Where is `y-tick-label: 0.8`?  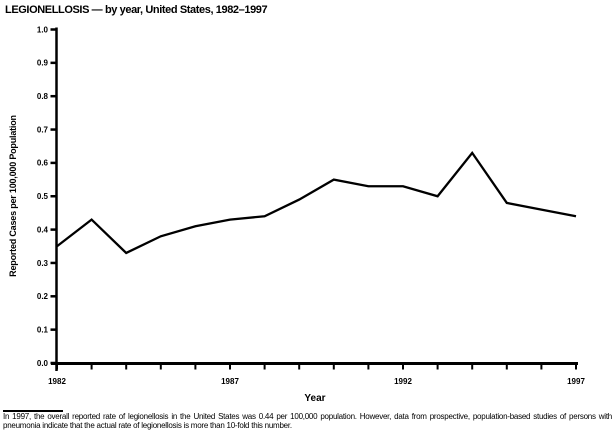
y-tick-label: 0.8 is located at coordinates (43, 96).